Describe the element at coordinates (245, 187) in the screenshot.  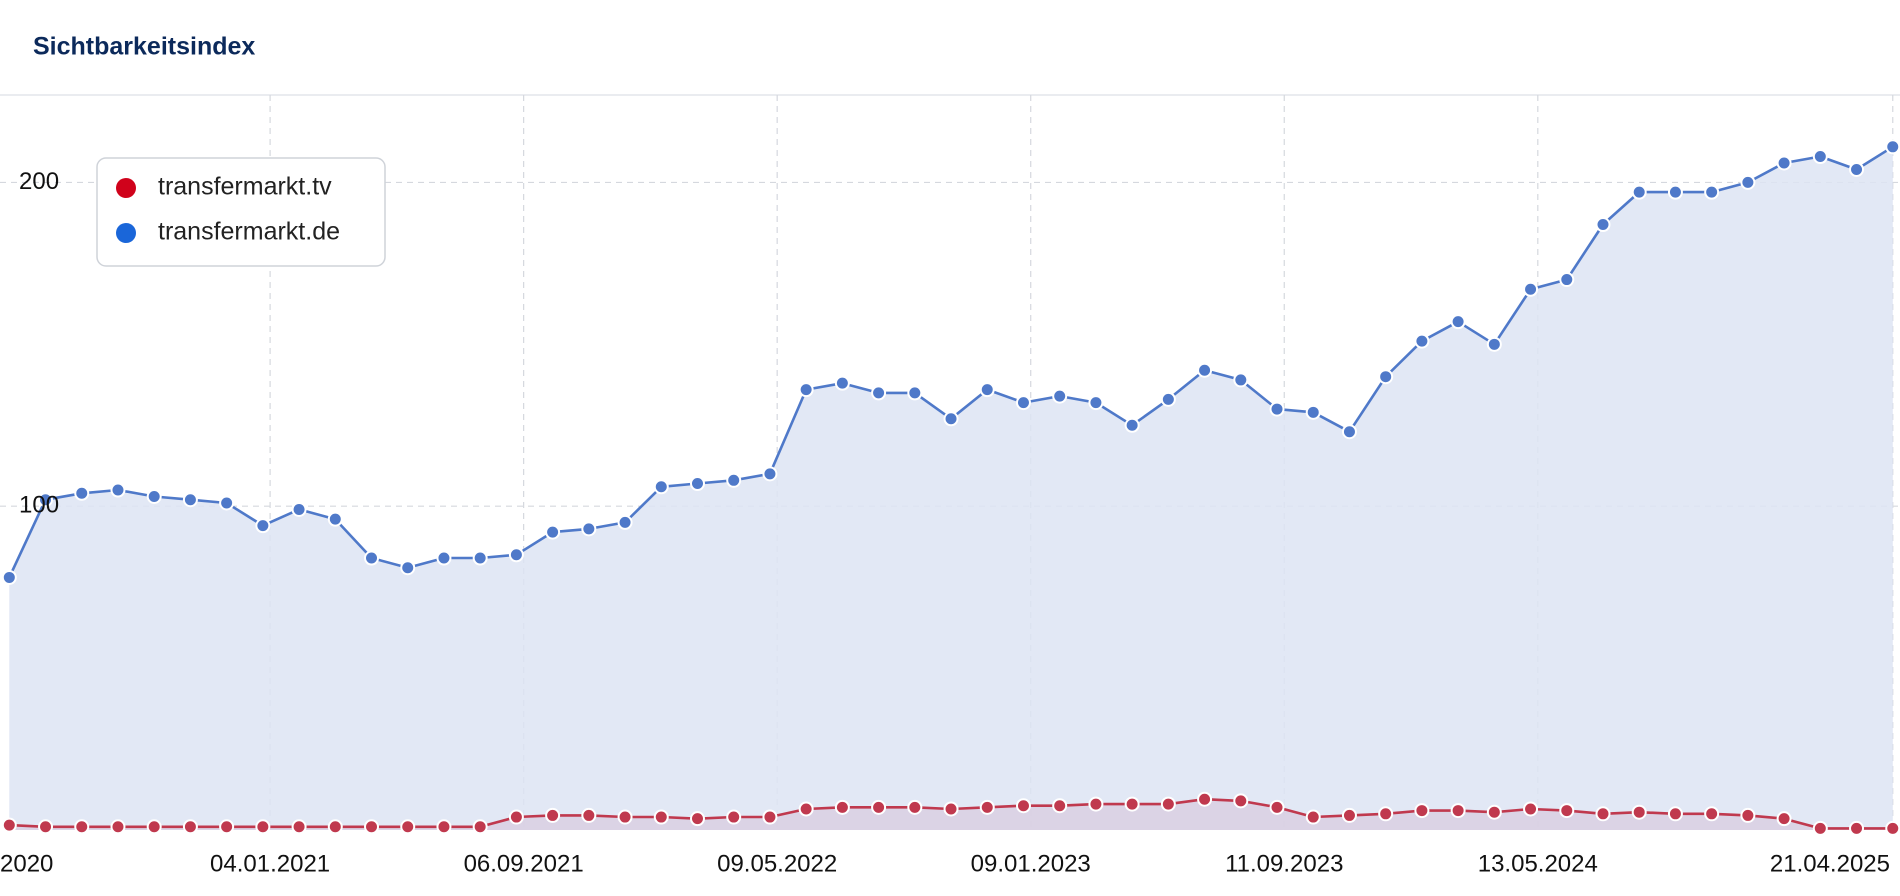
I see `legend-label: transfermarkt.tv` at that location.